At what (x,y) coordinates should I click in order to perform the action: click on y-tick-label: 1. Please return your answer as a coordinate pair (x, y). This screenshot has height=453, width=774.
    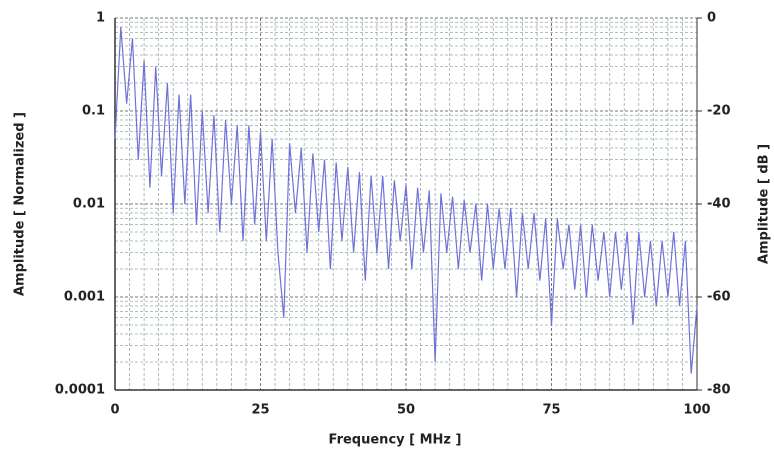
    Looking at the image, I should click on (100, 18).